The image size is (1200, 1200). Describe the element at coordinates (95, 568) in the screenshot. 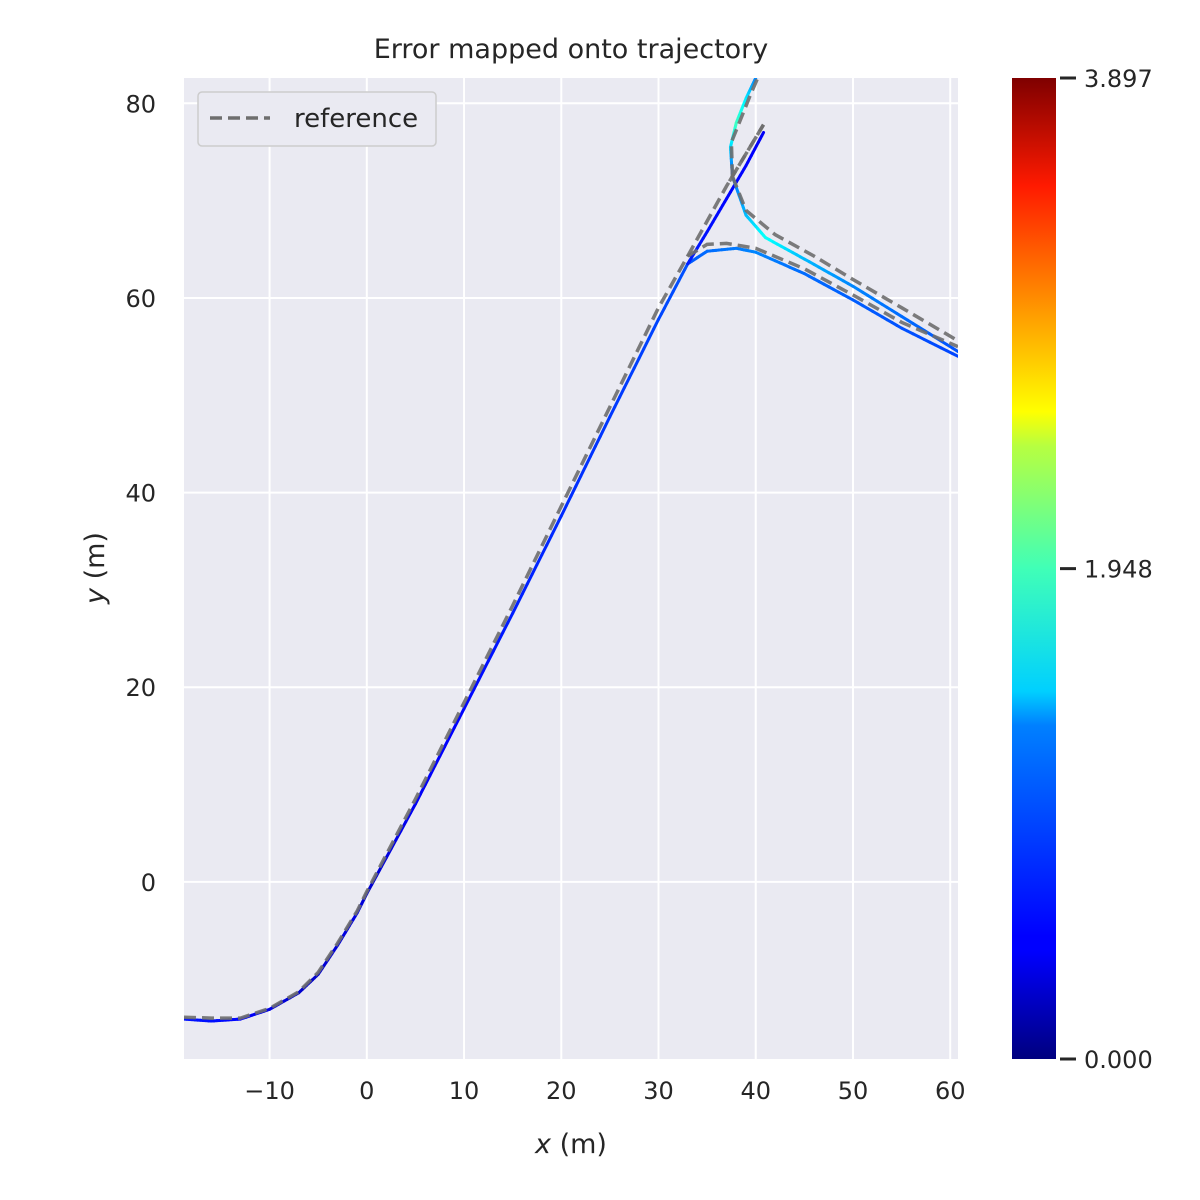

I see `y-axis-label: y (m)` at that location.